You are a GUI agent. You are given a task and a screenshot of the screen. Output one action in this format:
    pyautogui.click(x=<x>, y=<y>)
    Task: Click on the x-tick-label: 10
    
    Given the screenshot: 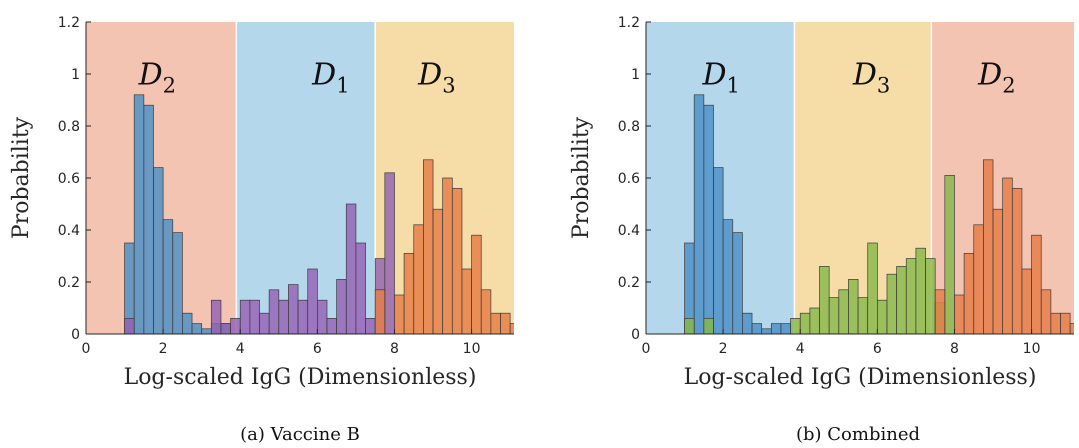 What is the action you would take?
    pyautogui.click(x=1032, y=349)
    